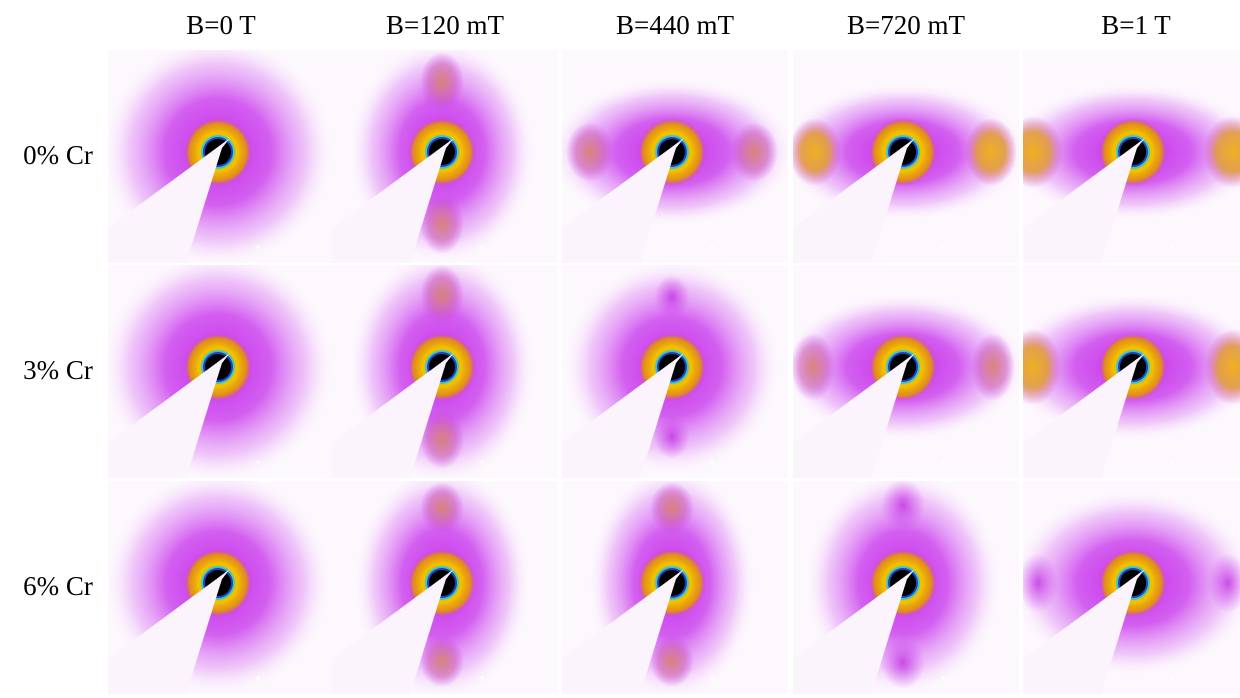  I want to click on column-header: B=120 mT, so click(445, 25).